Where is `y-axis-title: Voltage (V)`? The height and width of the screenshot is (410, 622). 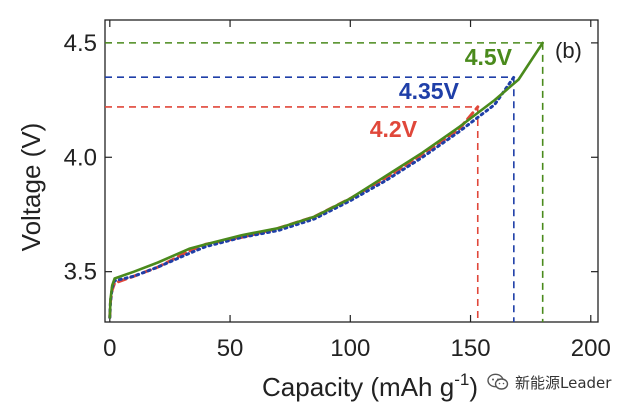
y-axis-title: Voltage (V) is located at coordinates (31, 187).